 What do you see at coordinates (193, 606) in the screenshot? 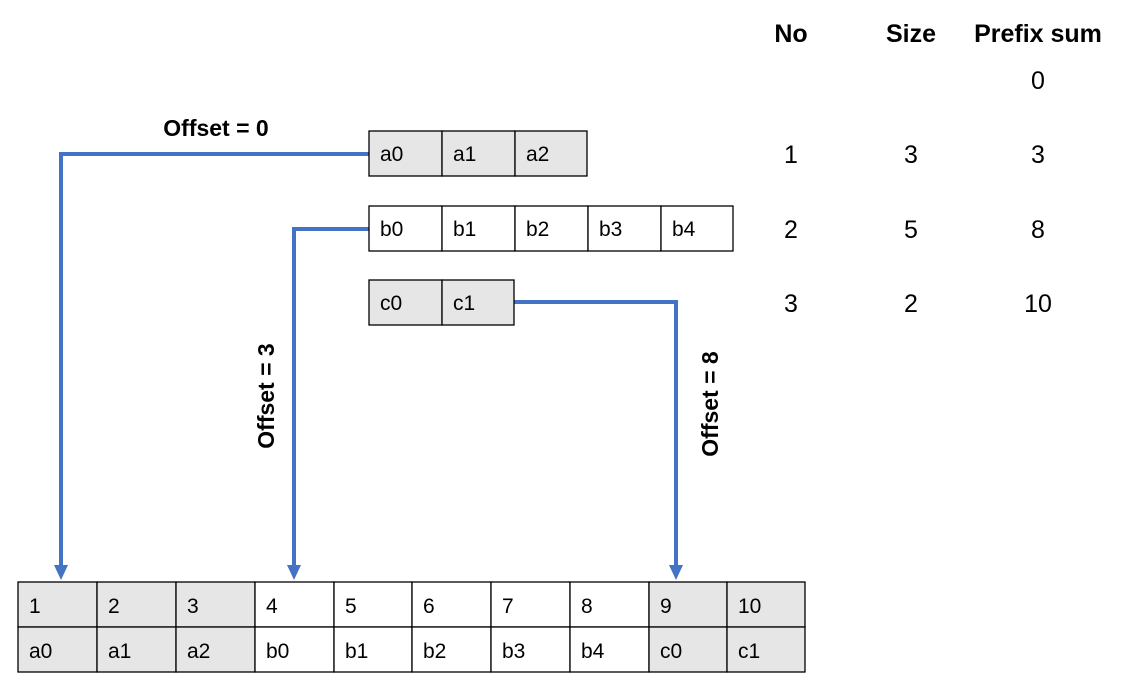
I see `result-index-label: 3` at bounding box center [193, 606].